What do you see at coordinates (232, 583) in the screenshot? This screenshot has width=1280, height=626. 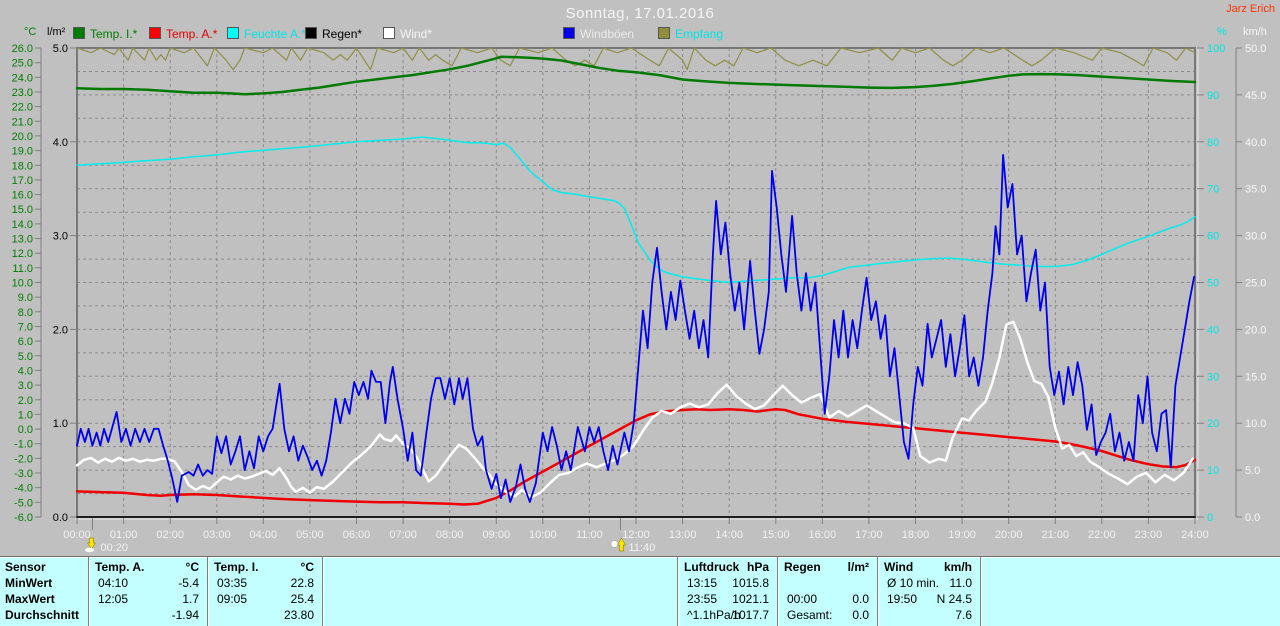 I see `panel-value-time: 03:35` at bounding box center [232, 583].